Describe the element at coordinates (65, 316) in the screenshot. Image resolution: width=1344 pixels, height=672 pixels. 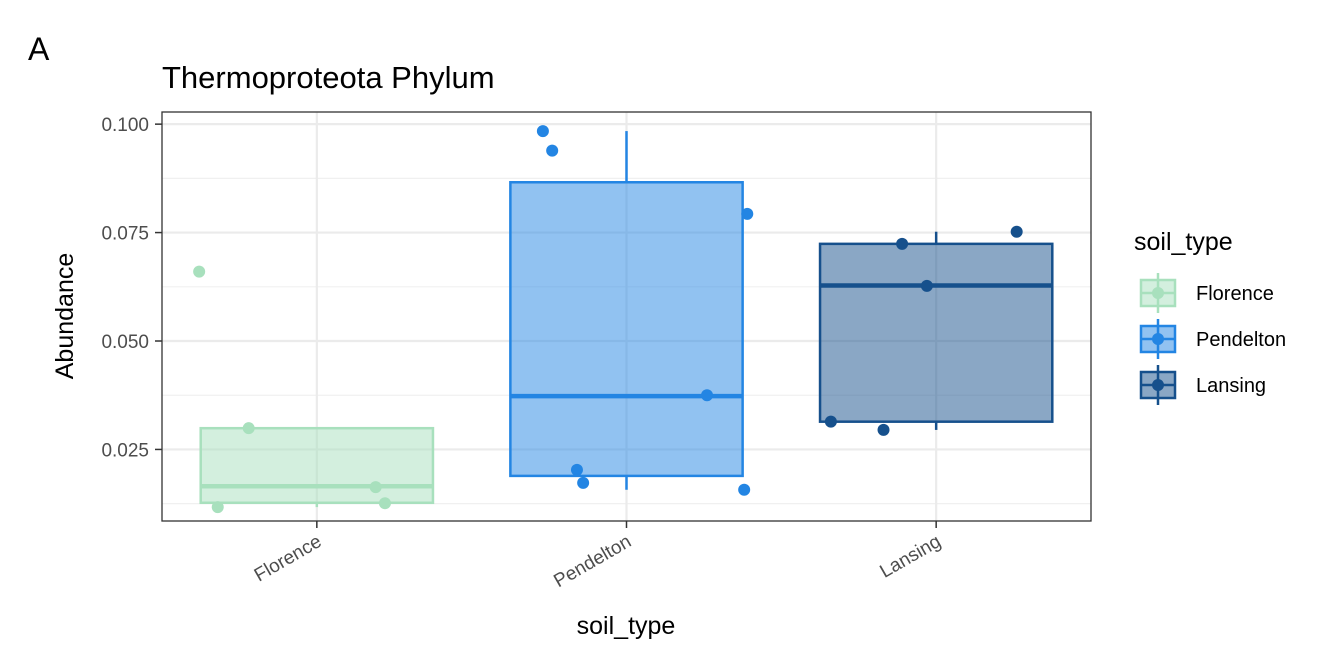
I see `y-axis-title: Abundance` at that location.